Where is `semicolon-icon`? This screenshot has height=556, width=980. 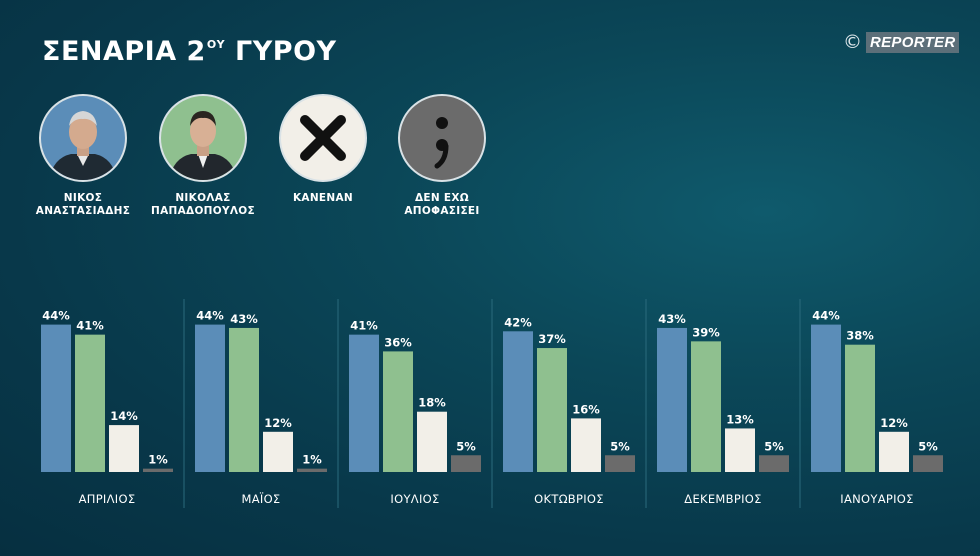
semicolon-icon is located at coordinates (442, 138).